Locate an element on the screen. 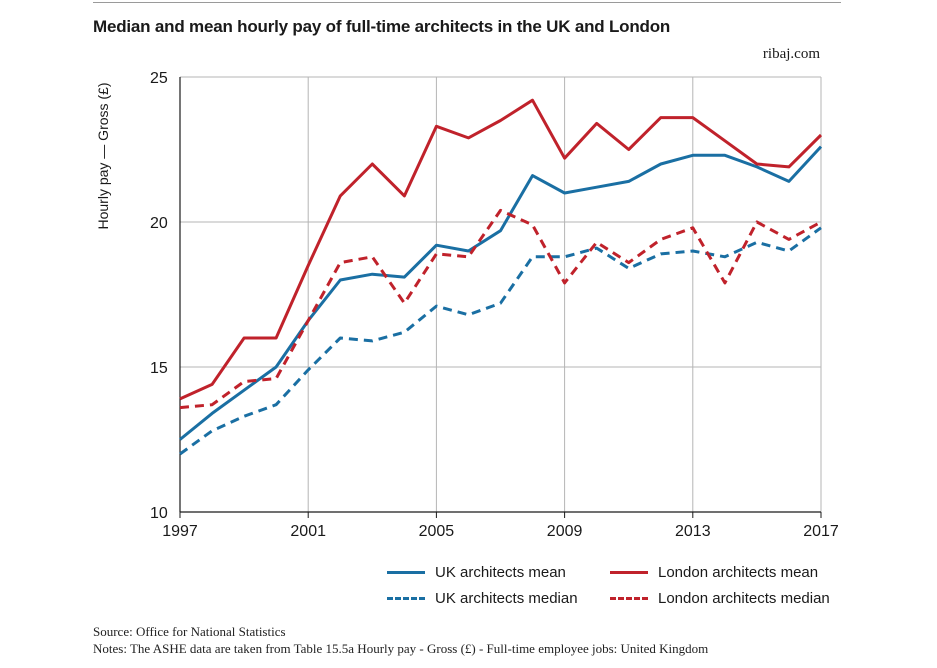 The image size is (937, 668). legend-swatch-uk-mean is located at coordinates (406, 572).